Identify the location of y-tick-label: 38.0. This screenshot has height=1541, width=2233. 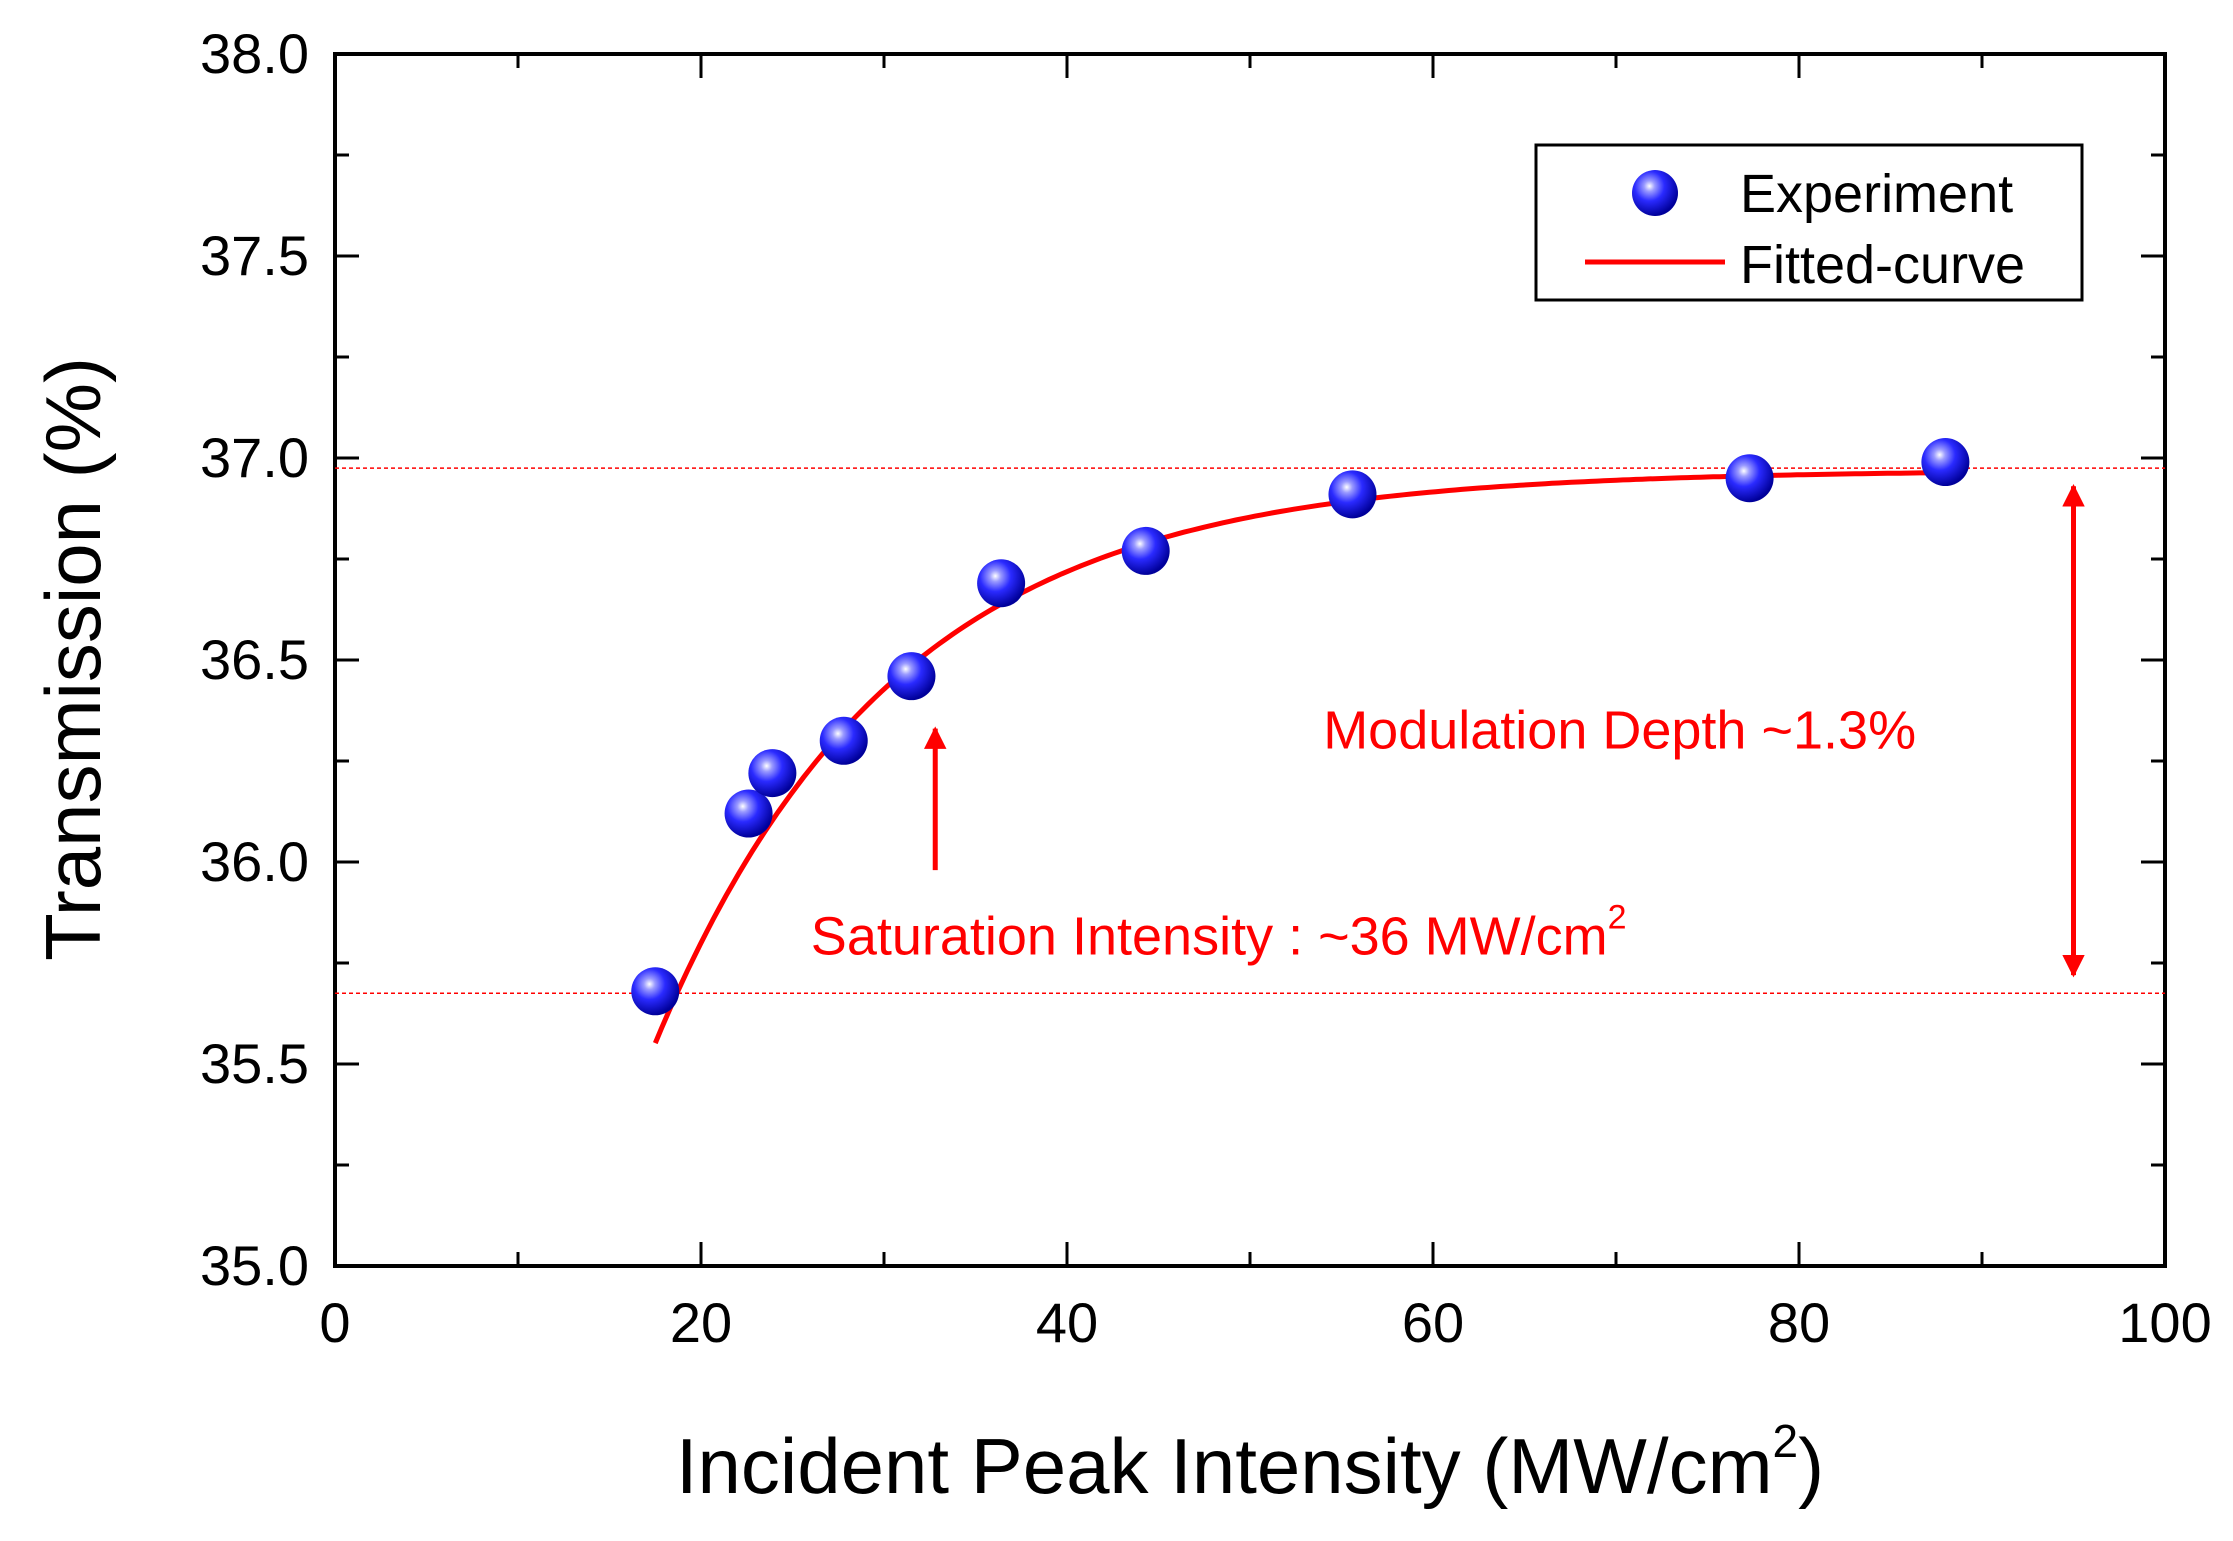
(254, 53).